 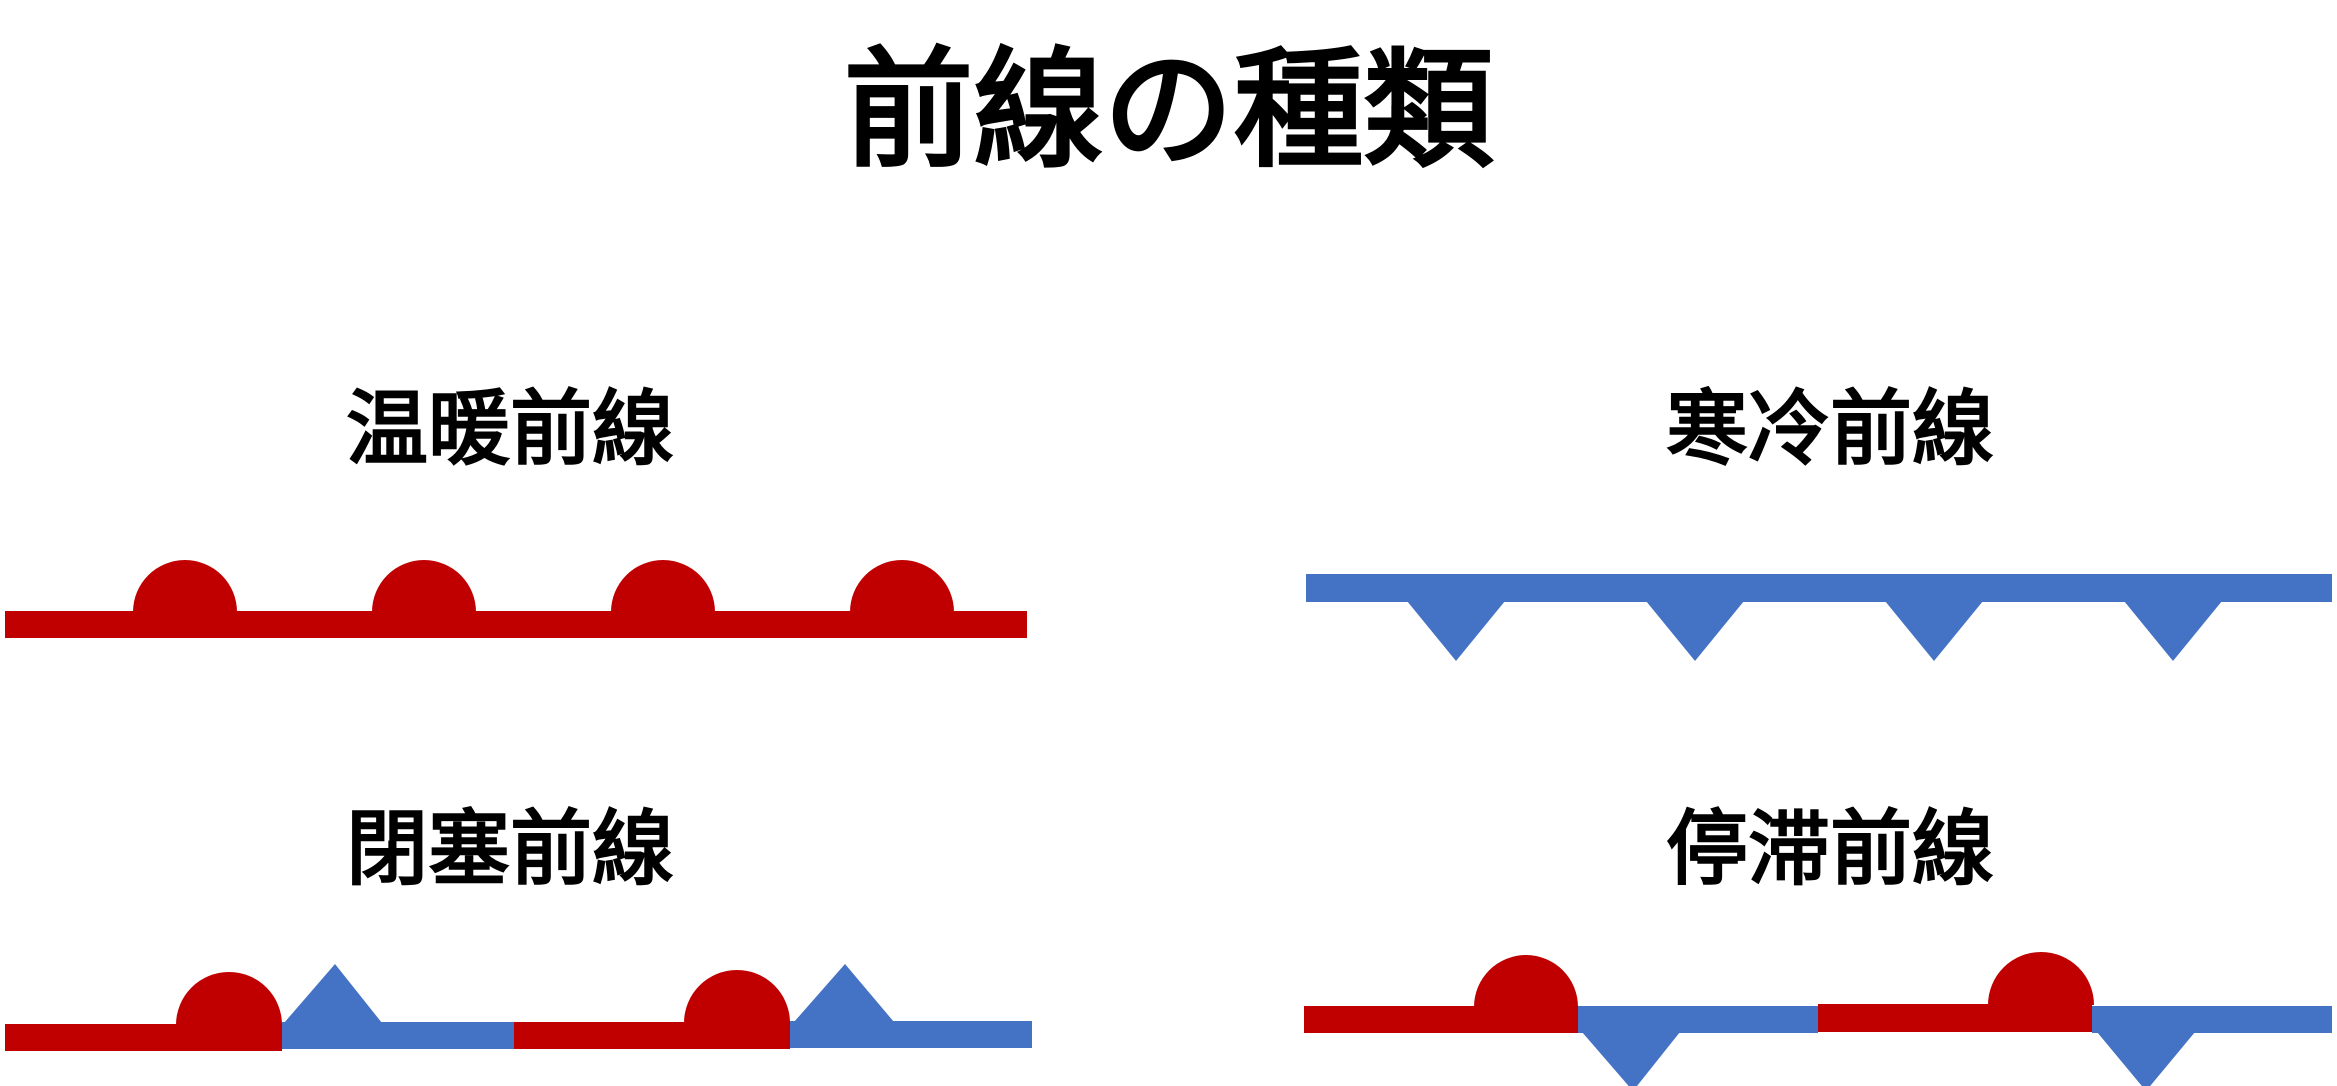 I want to click on cold-front-symbol, so click(x=1819, y=617).